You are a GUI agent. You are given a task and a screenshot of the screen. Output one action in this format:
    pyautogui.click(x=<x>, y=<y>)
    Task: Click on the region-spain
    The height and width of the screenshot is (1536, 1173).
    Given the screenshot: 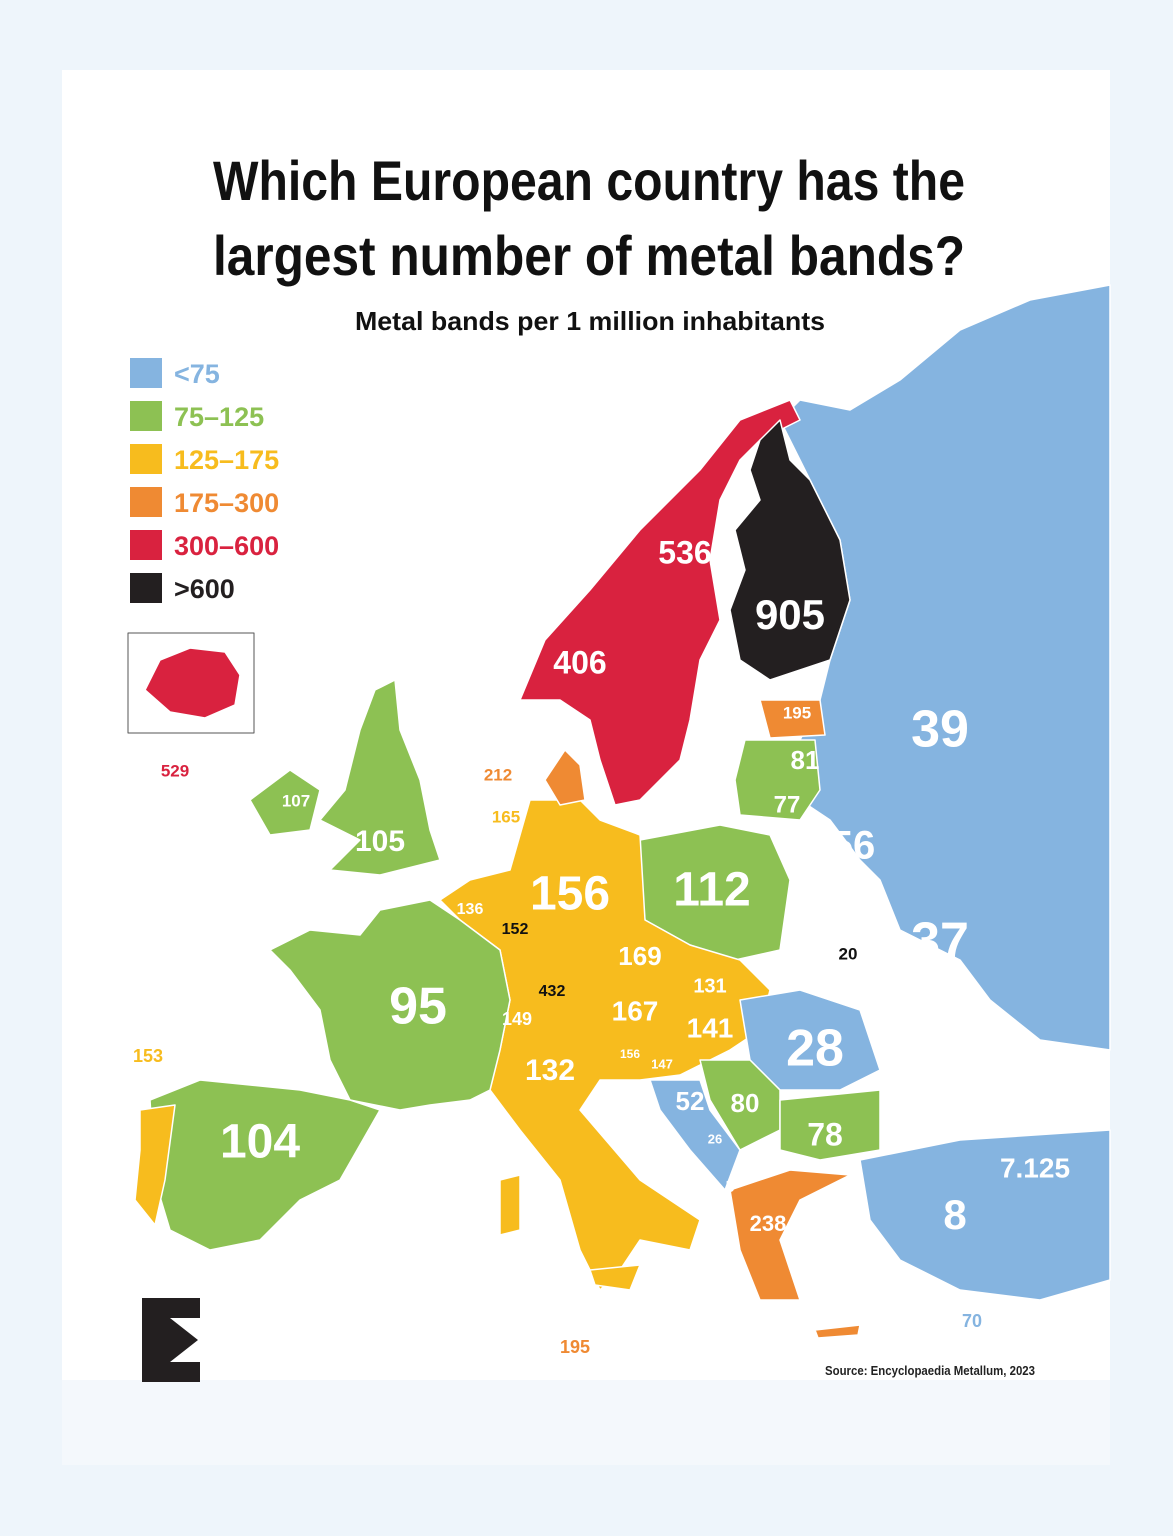 What is the action you would take?
    pyautogui.click(x=265, y=1165)
    